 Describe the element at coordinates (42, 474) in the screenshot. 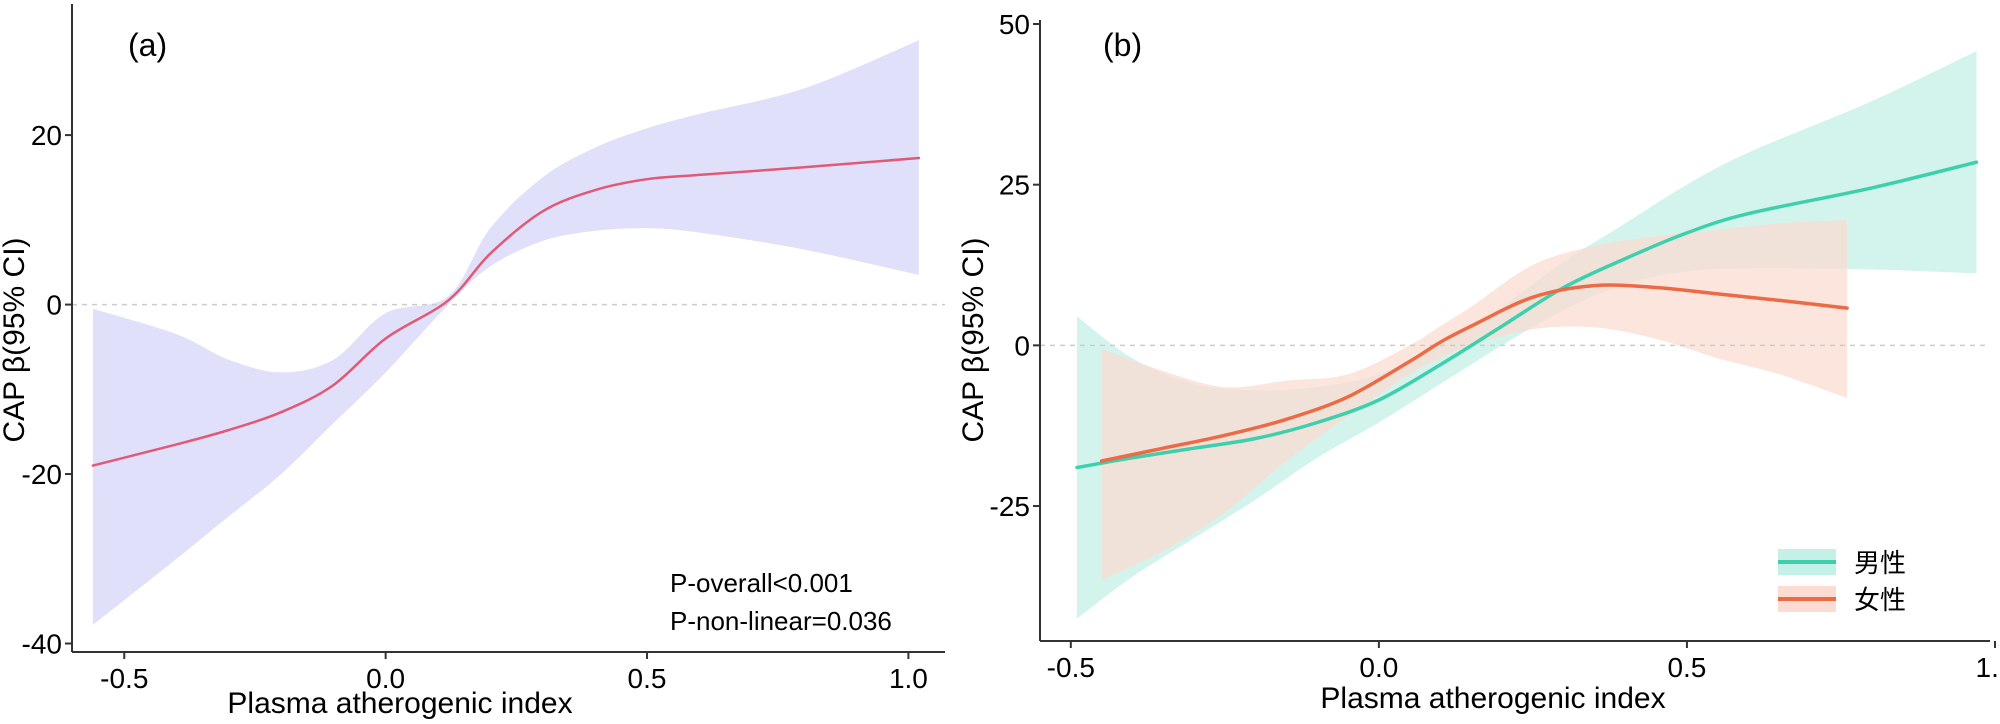

I see `panel-a-y-tick-label: -20` at that location.